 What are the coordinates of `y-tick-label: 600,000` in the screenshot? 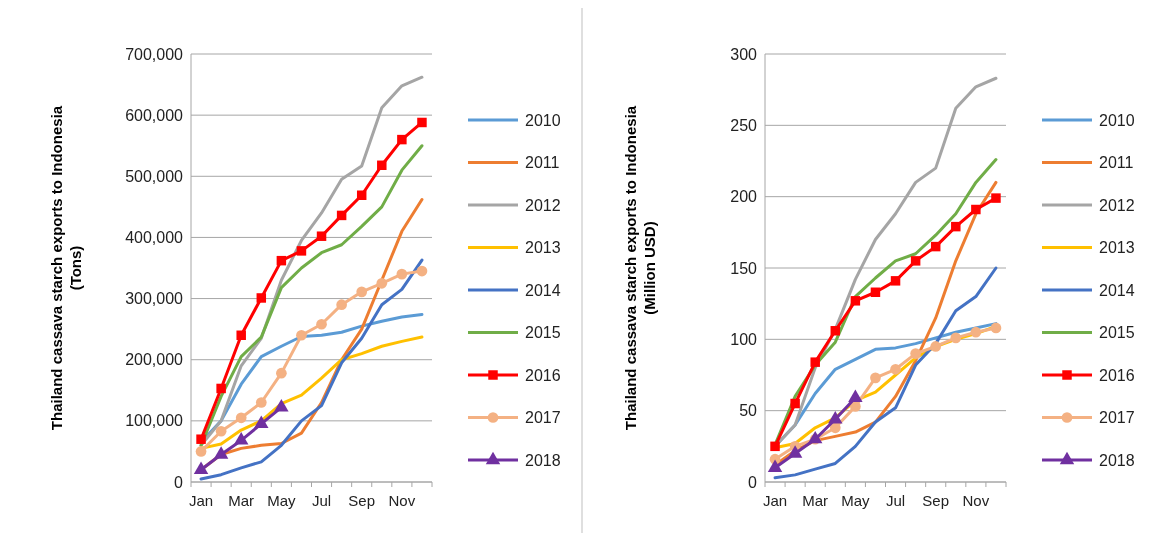 It's located at (154, 115).